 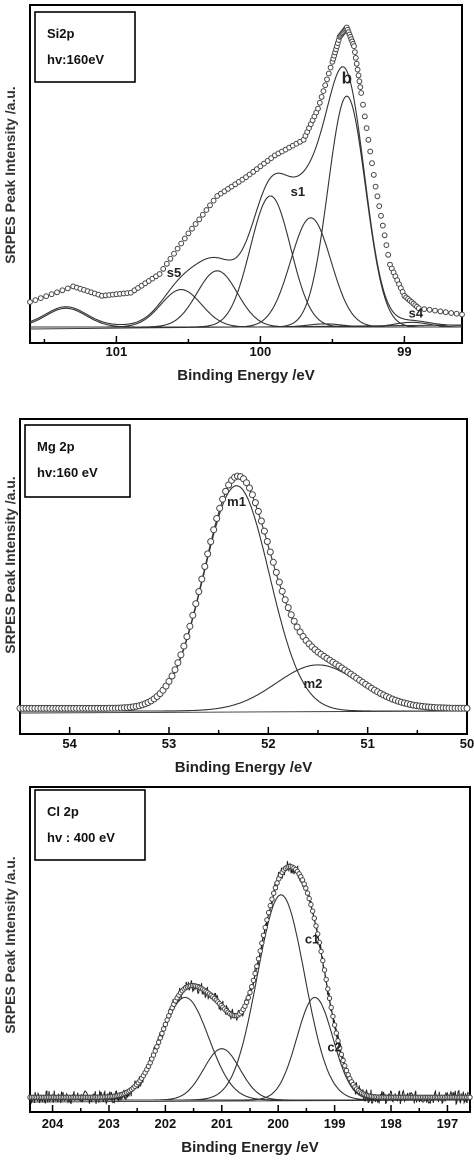 I want to click on x-tick-label: 50, so click(x=467, y=743).